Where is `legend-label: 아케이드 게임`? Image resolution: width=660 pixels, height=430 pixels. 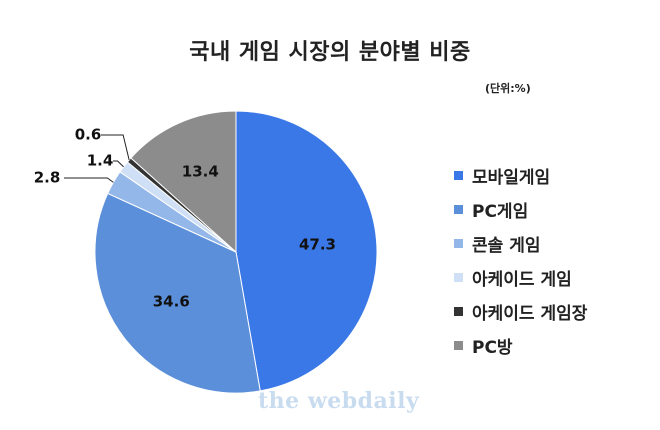
legend-label: 아케이드 게임 is located at coordinates (522, 279).